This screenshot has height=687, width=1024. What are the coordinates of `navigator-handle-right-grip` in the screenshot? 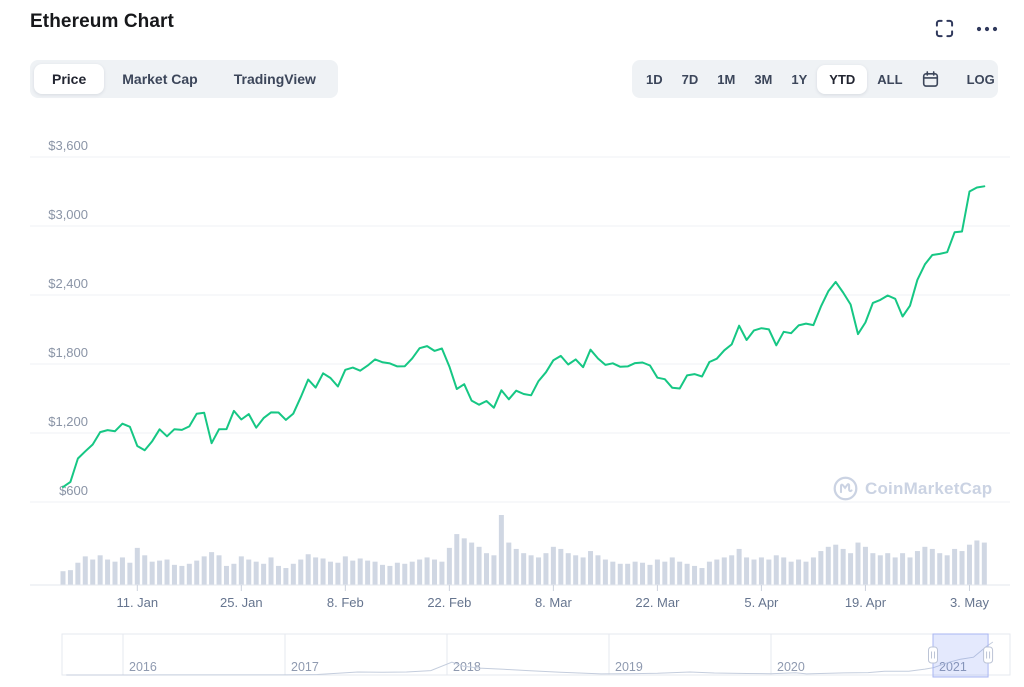 It's located at (988, 655).